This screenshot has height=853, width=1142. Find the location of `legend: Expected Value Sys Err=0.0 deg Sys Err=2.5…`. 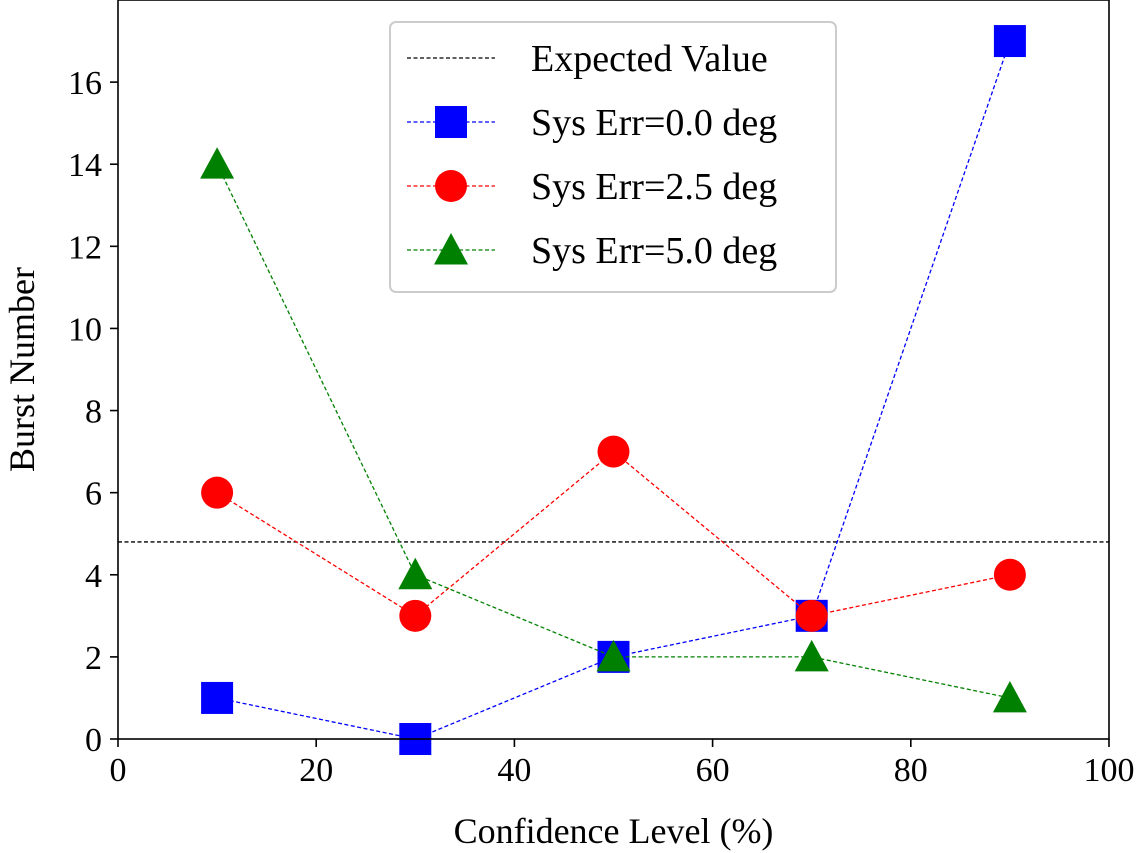

legend: Expected Value Sys Err=0.0 deg Sys Err=2.5… is located at coordinates (613, 157).